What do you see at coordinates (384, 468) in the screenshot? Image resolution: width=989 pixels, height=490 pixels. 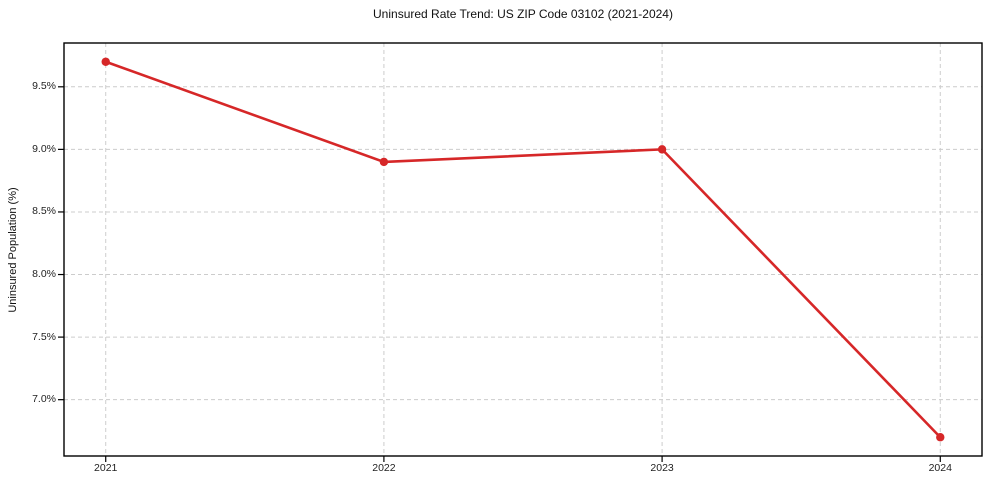 I see `x-tick-label: 2022` at bounding box center [384, 468].